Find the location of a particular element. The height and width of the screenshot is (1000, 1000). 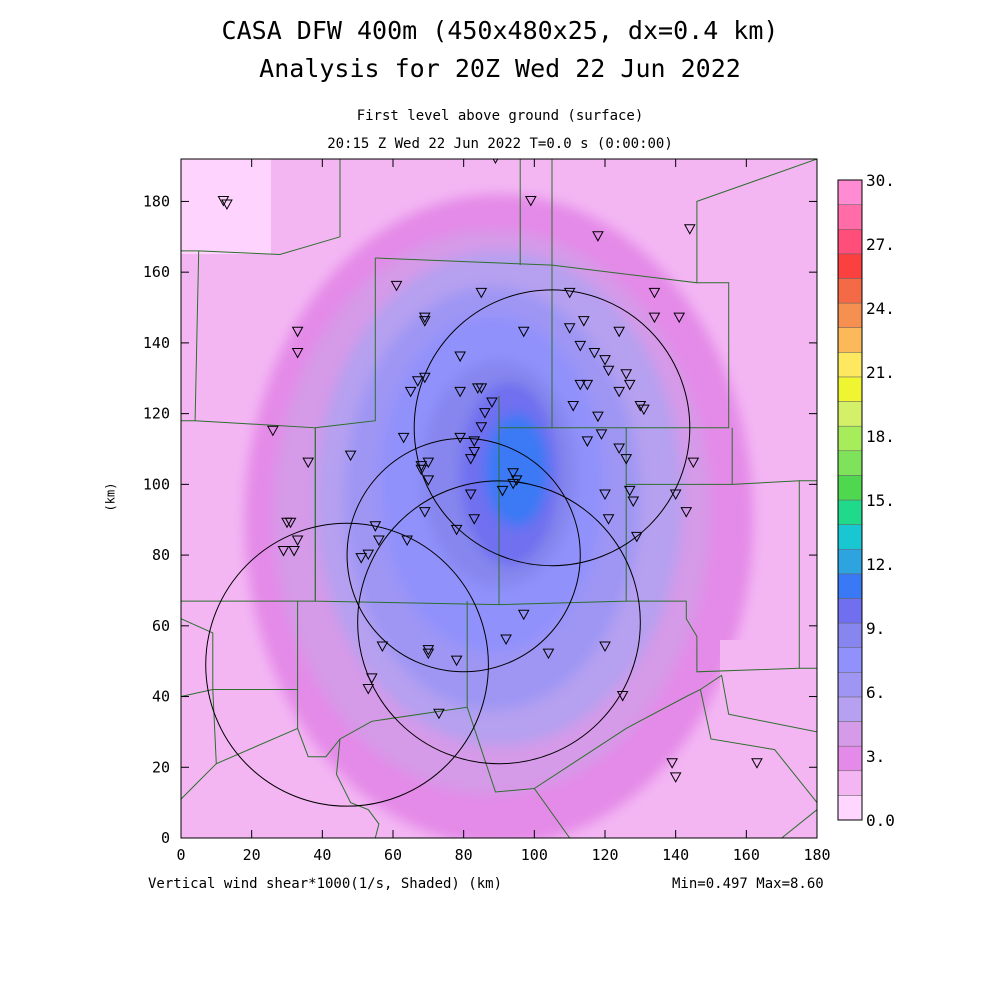

y-tick-label: 60 is located at coordinates (161, 626).